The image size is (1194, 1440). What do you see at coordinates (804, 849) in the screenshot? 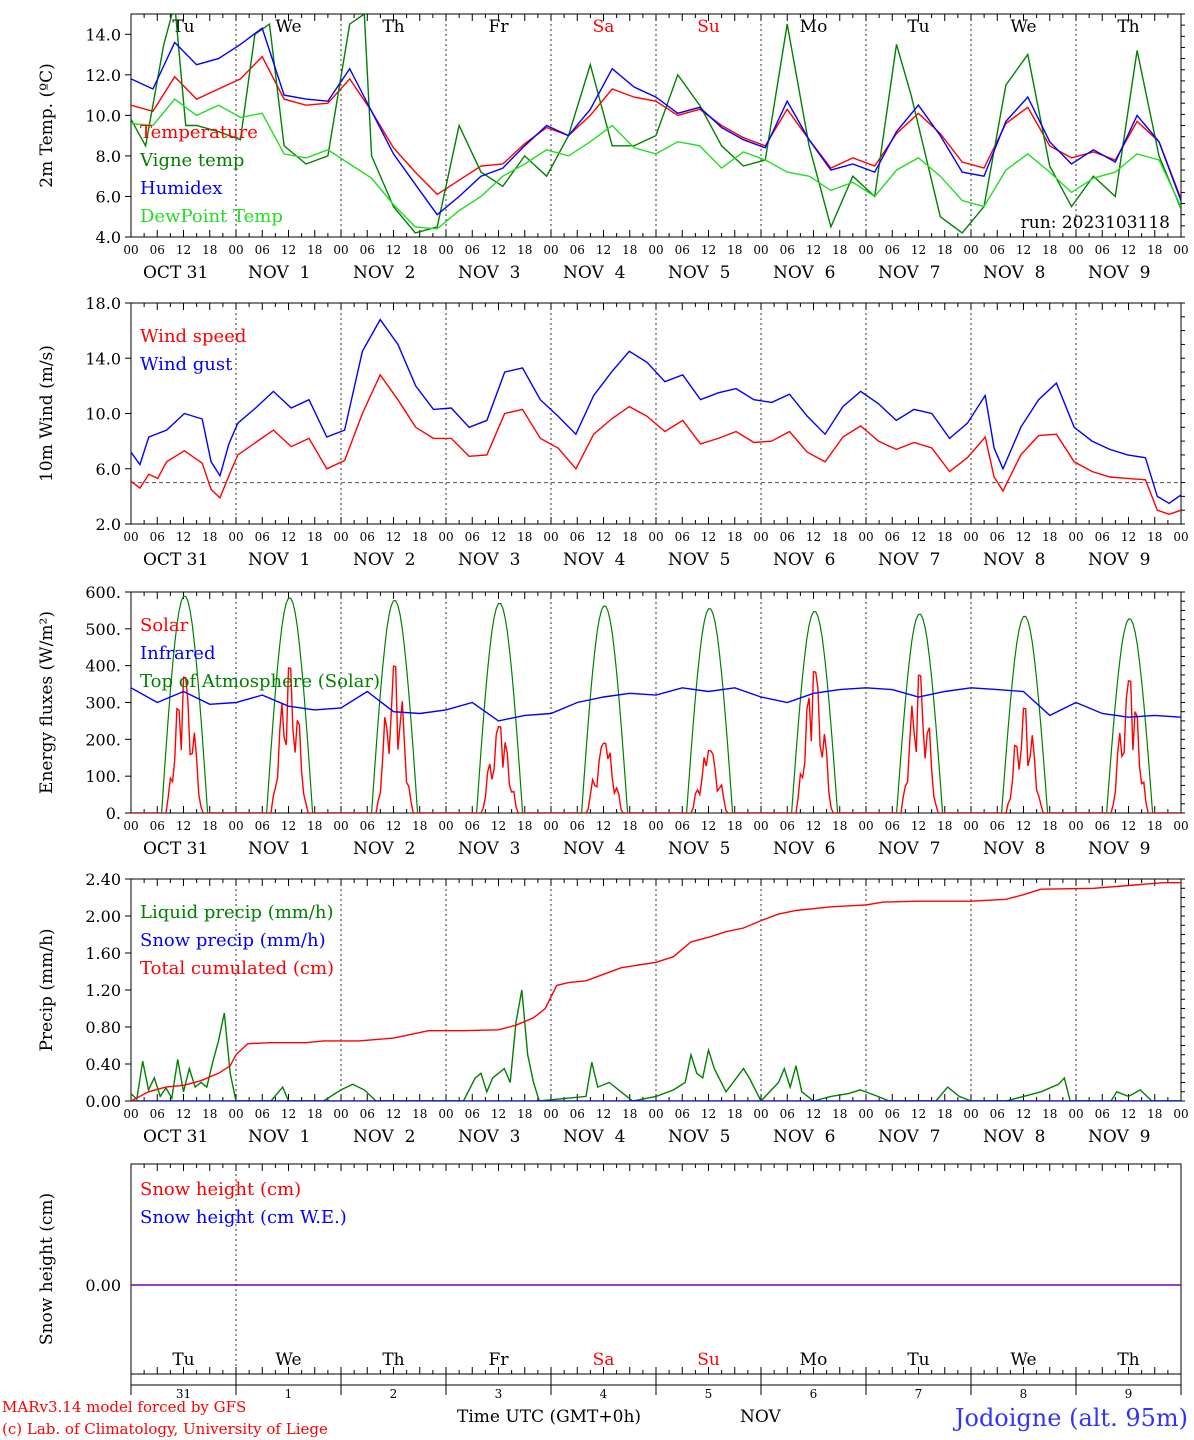
I see `date-label: NOV 6` at bounding box center [804, 849].